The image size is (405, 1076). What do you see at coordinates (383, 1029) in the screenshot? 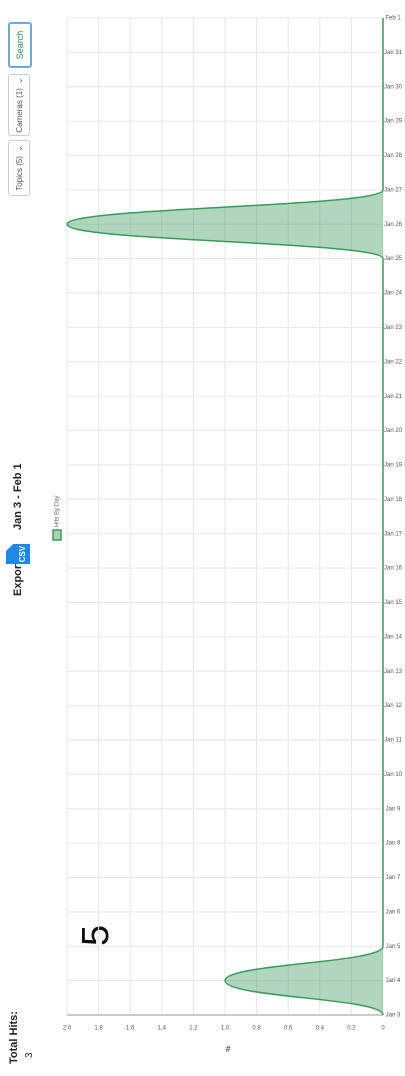
I see `y-tick-label: 0` at bounding box center [383, 1029].